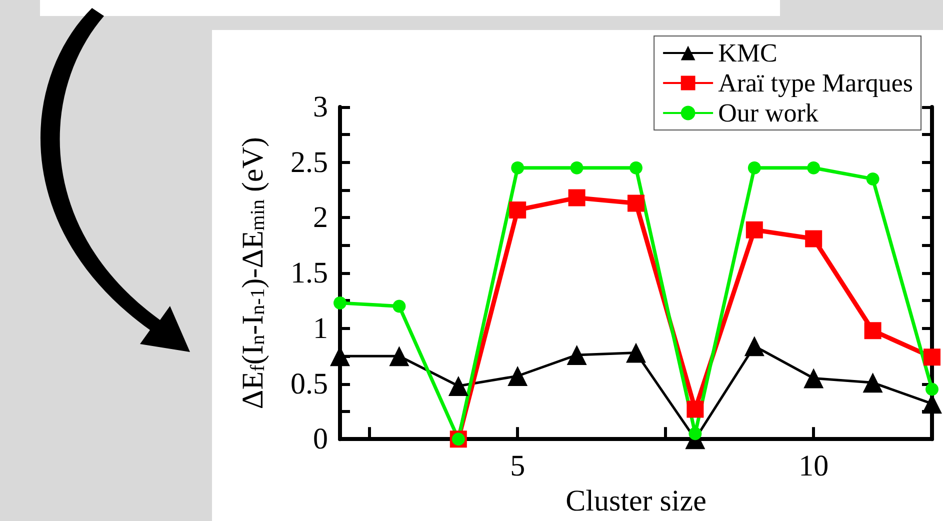  I want to click on y-tick-label: 2, so click(320, 217).